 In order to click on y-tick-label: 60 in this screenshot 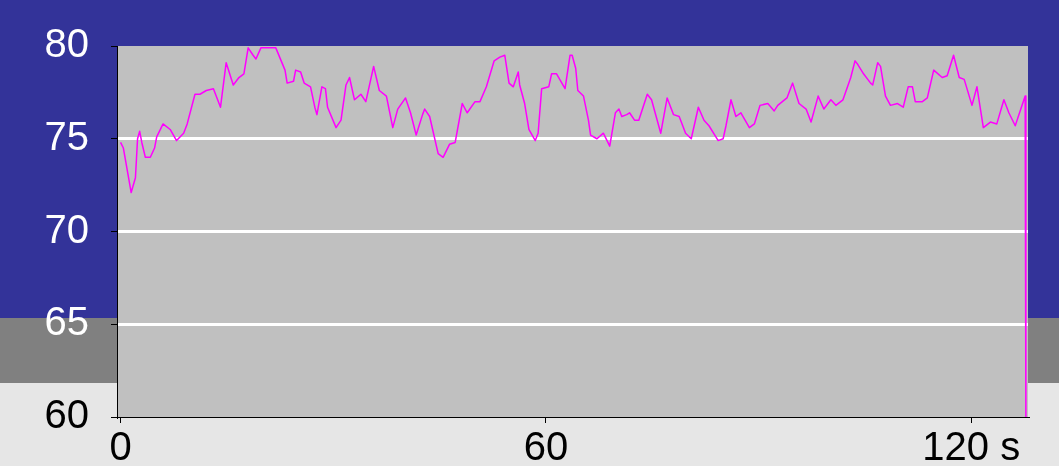, I will do `click(66, 414)`.